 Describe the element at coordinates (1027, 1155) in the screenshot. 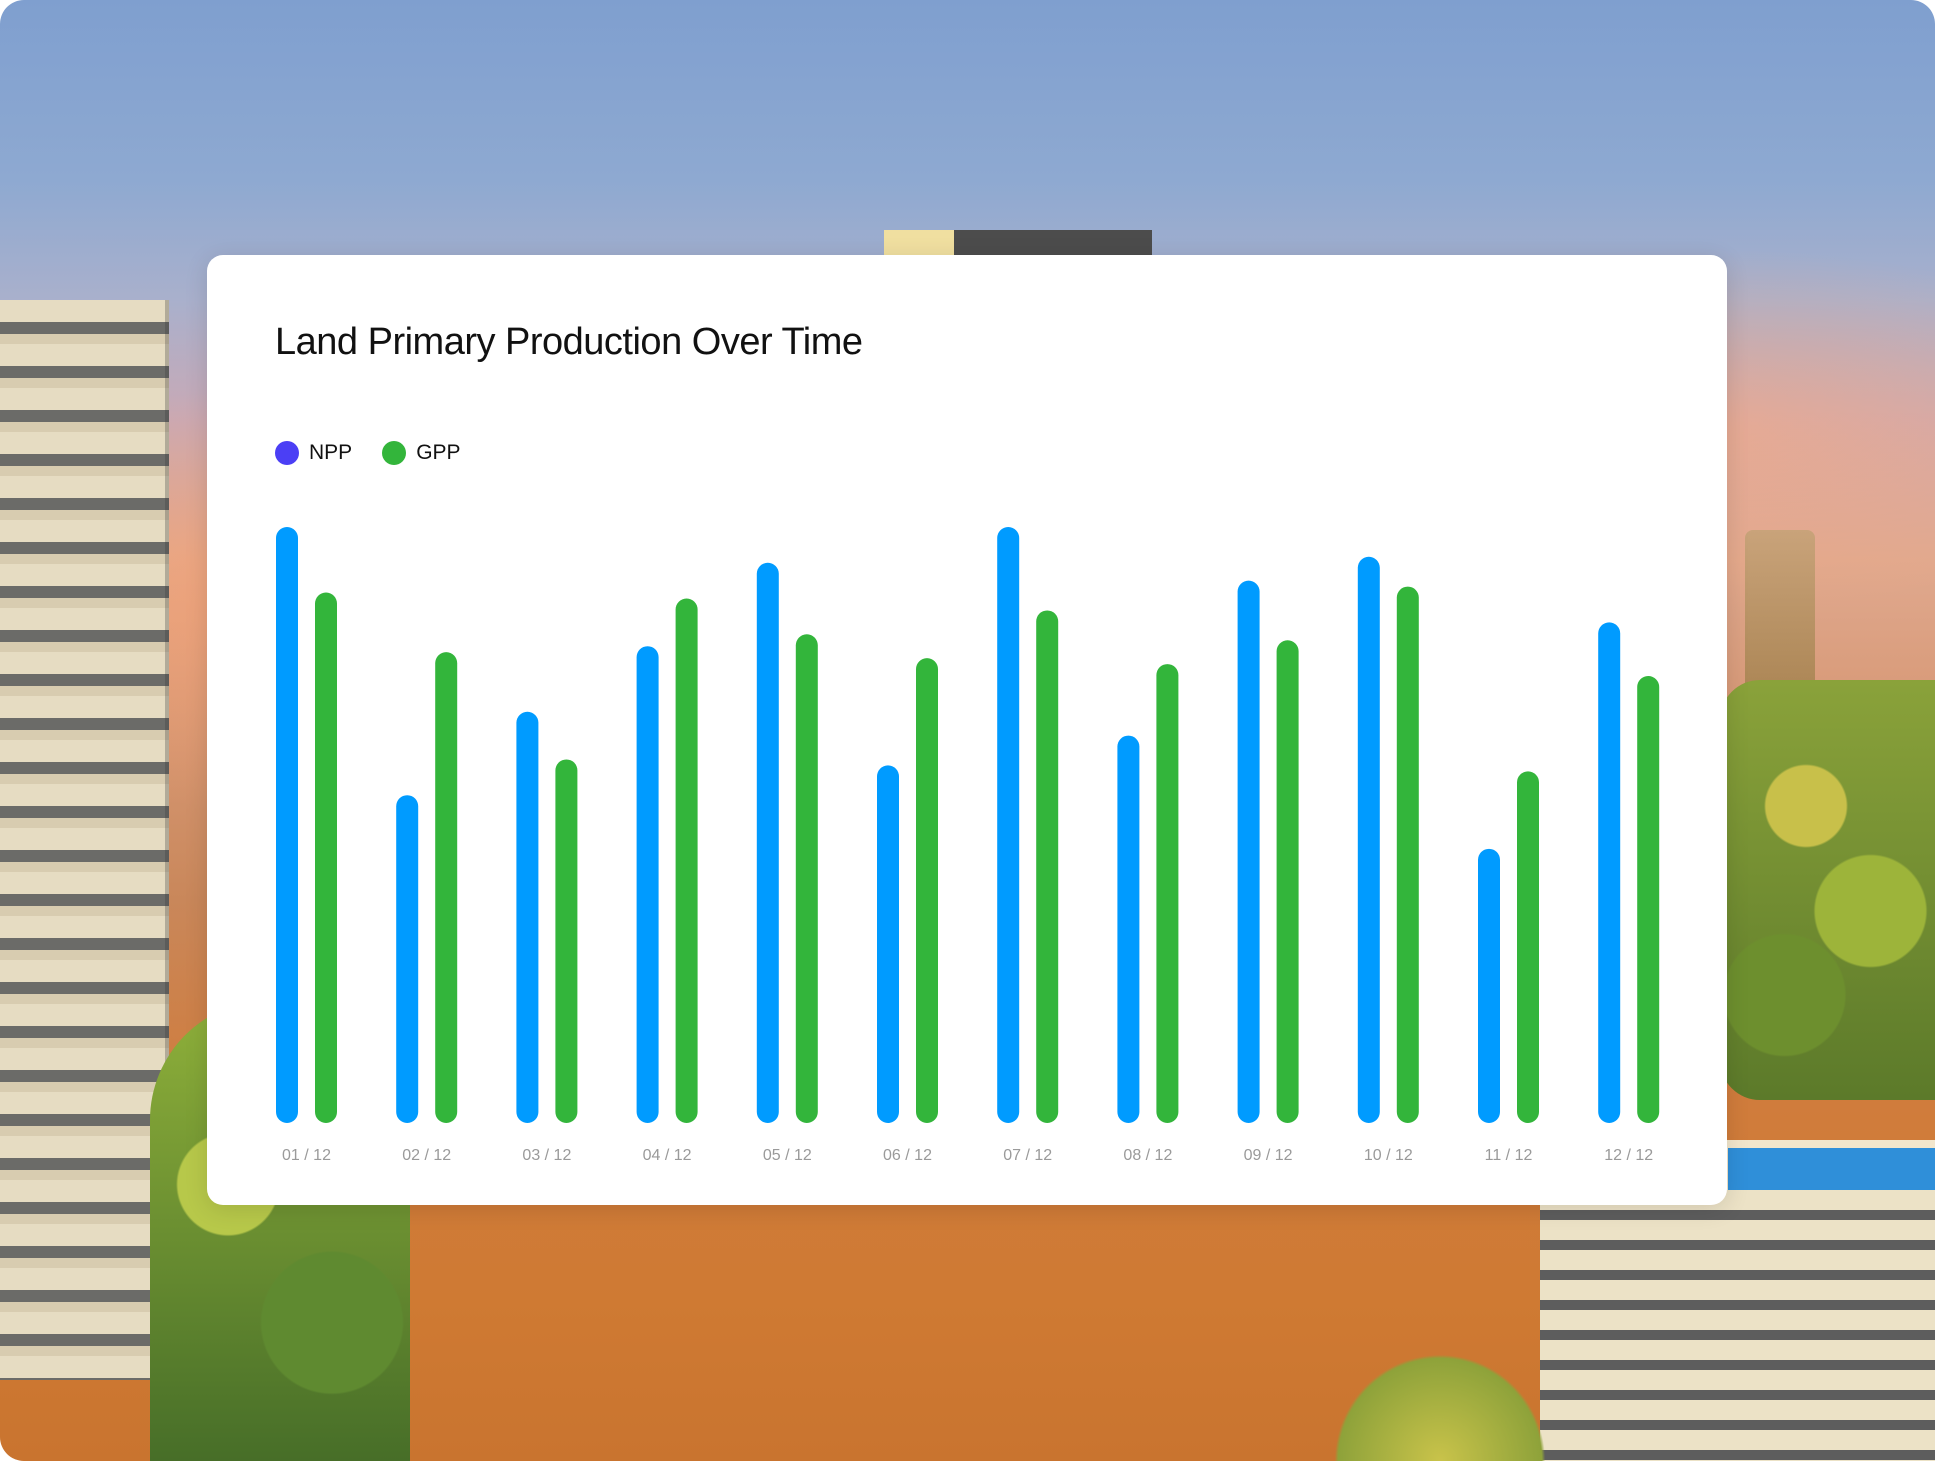

I see `x-tick-label: 07 / 12` at that location.